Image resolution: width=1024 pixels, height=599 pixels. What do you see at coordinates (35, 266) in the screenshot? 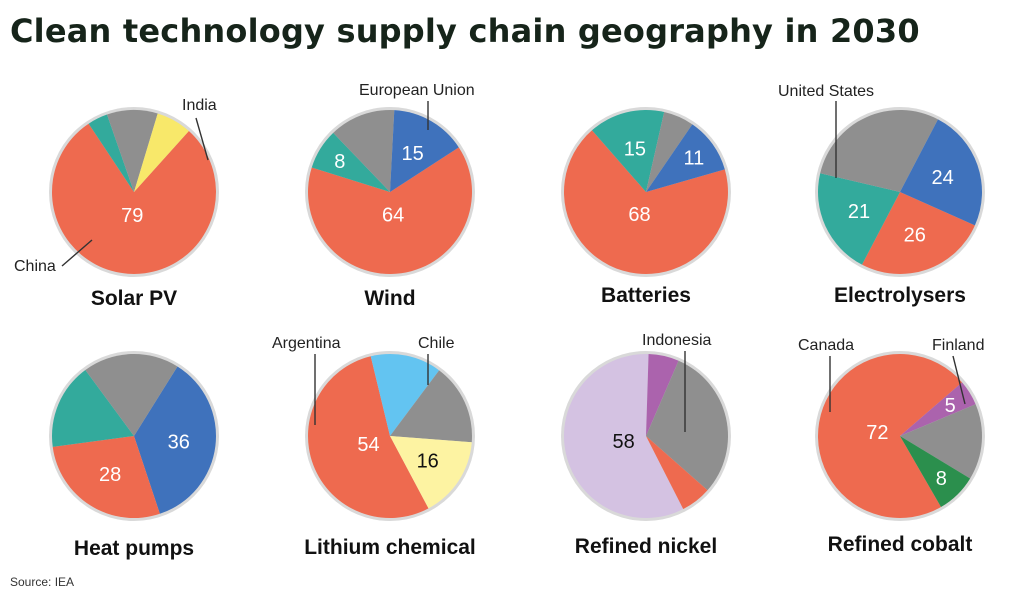
I see `annotation-label: China` at bounding box center [35, 266].